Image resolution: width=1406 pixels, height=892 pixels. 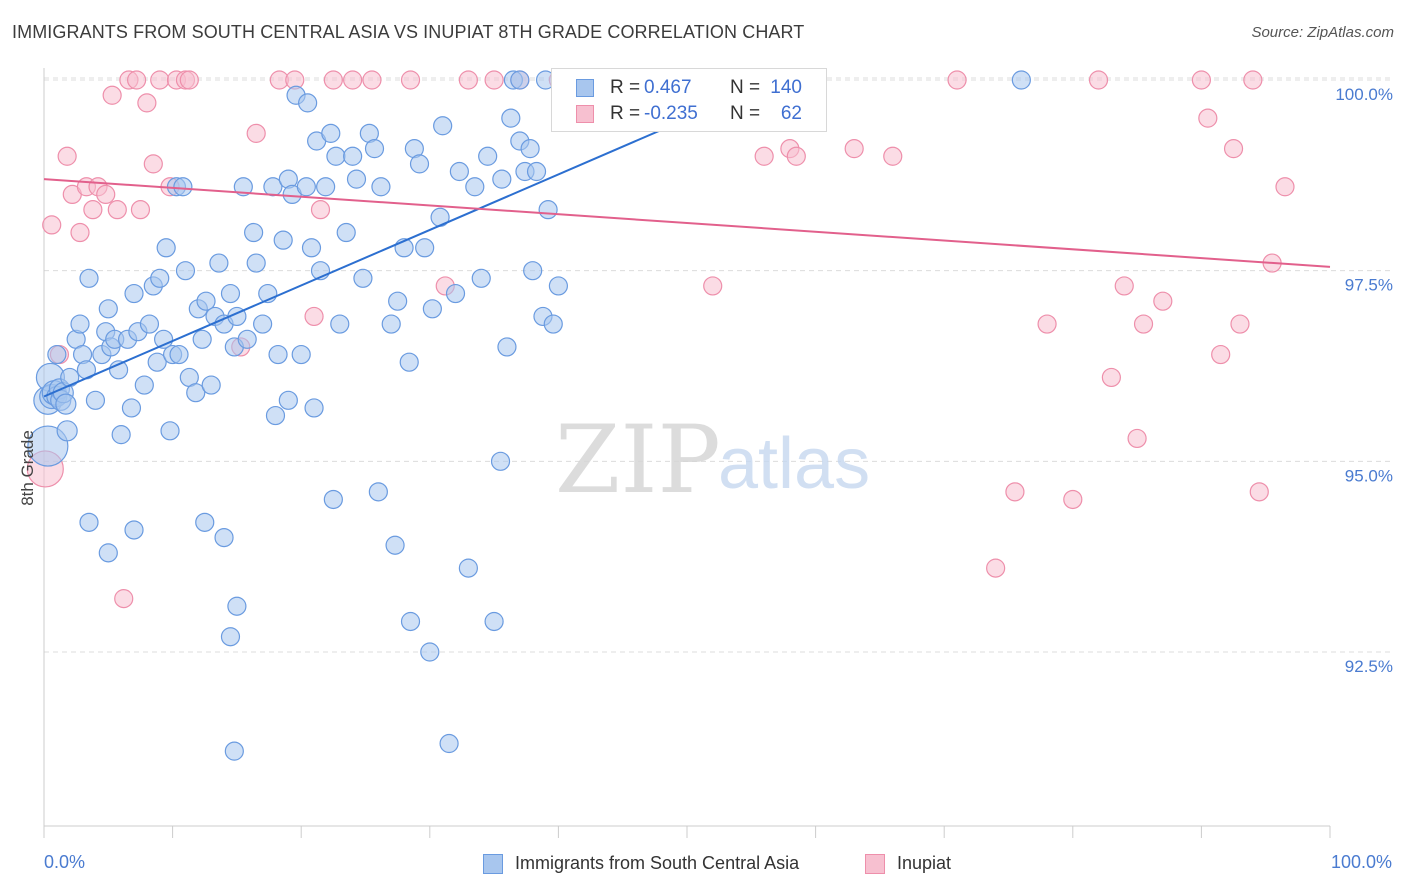 What do you see at coordinates (1369, 475) in the screenshot?
I see `y-tick-label: 95.0%` at bounding box center [1369, 475].